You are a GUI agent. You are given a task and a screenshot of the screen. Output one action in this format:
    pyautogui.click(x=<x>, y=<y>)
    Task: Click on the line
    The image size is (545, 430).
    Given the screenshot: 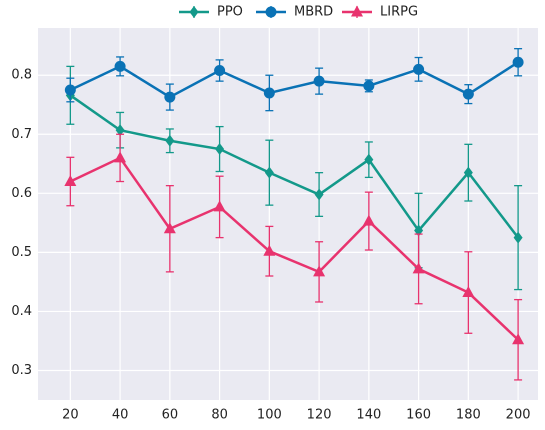 What is the action you would take?
    pyautogui.click(x=294, y=80)
    